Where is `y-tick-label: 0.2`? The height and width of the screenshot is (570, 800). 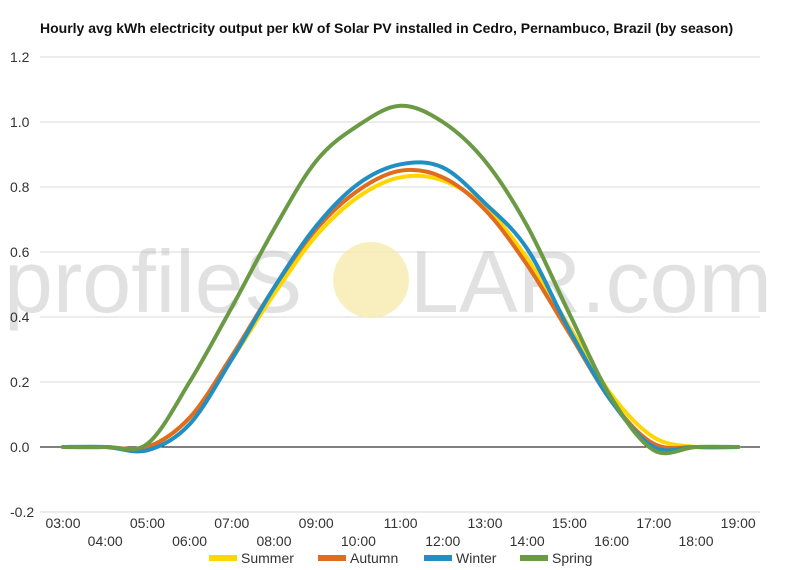 y-tick-label: 0.2 is located at coordinates (20, 382).